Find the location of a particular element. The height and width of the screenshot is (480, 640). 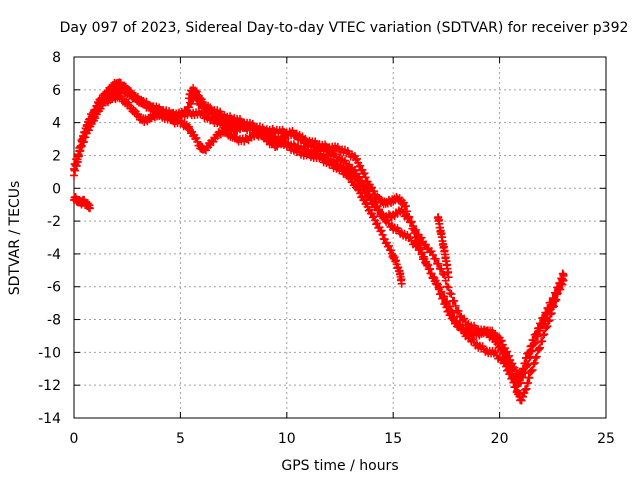

y-tick-label: -4 is located at coordinates (54, 255).